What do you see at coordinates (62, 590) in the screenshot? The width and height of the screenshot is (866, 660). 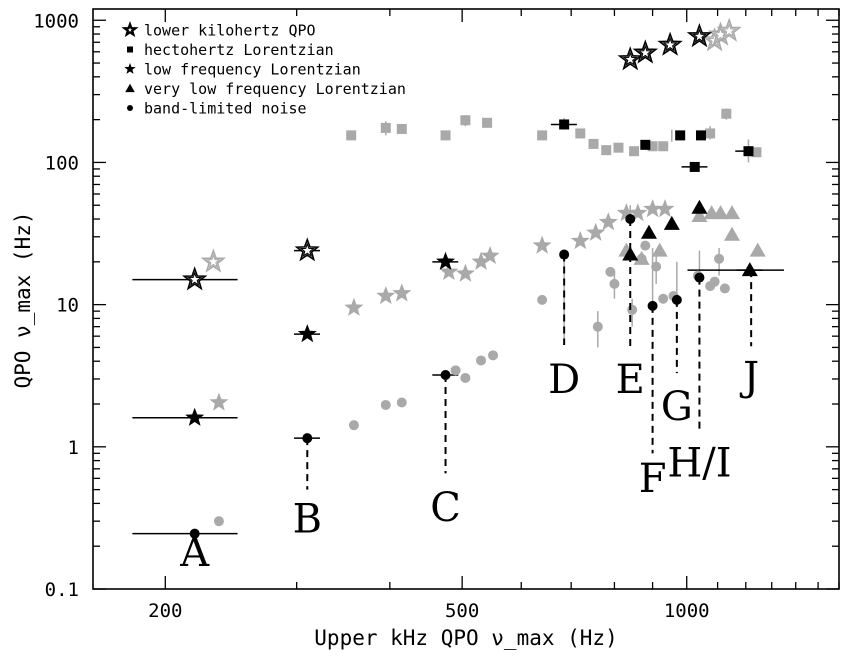 I see `y-tick-label: 0.1` at bounding box center [62, 590].